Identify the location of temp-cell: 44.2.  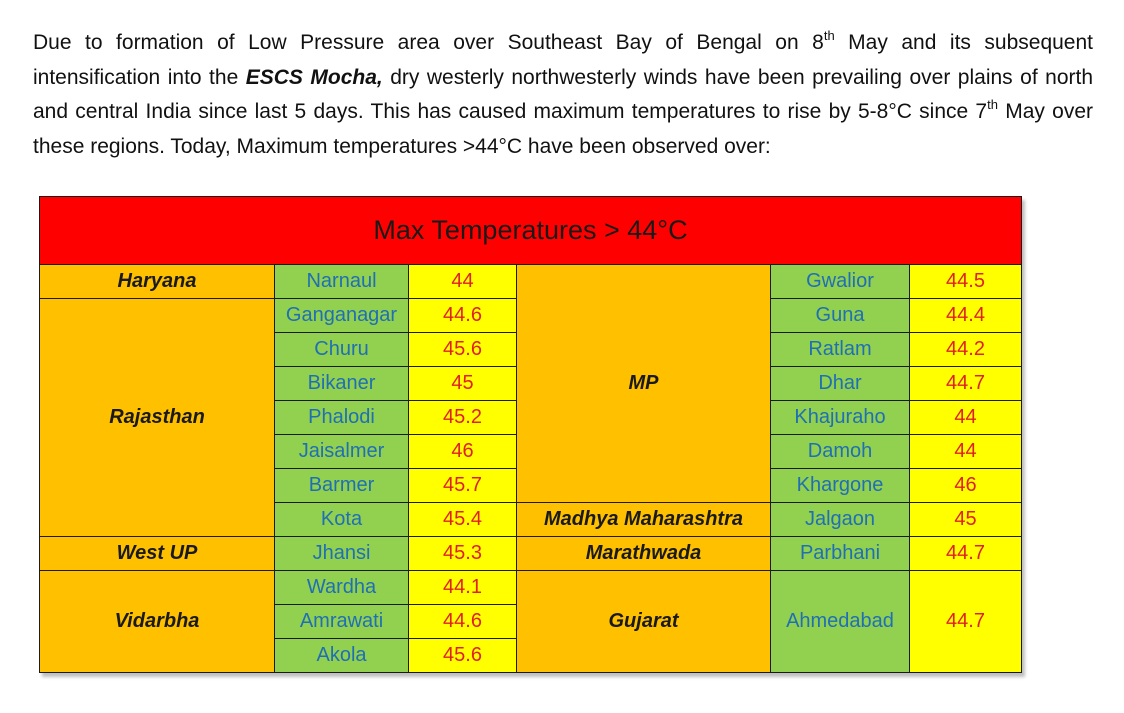
(965, 349).